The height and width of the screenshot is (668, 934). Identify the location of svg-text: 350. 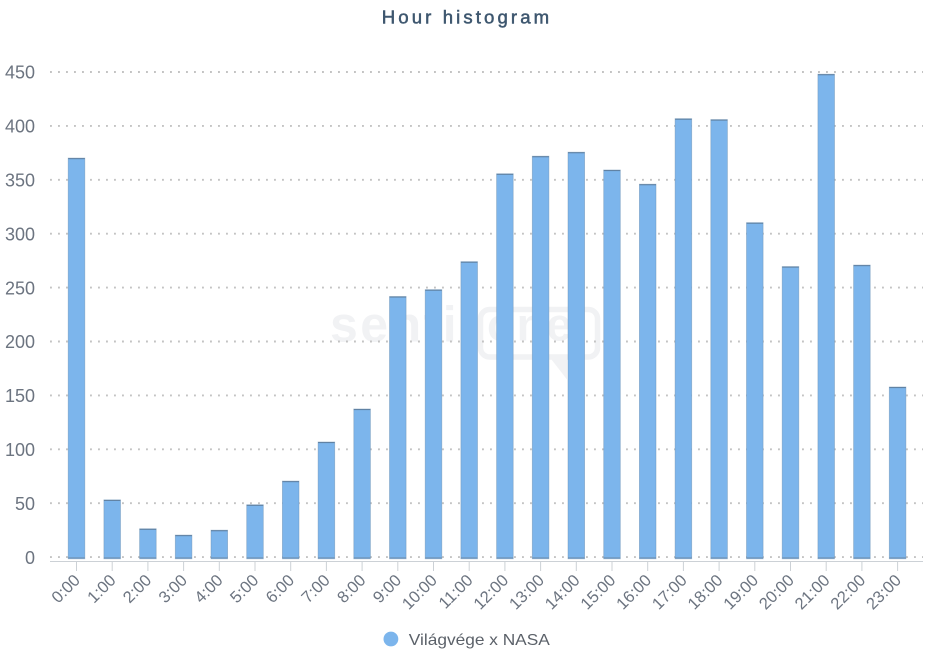
(20, 181).